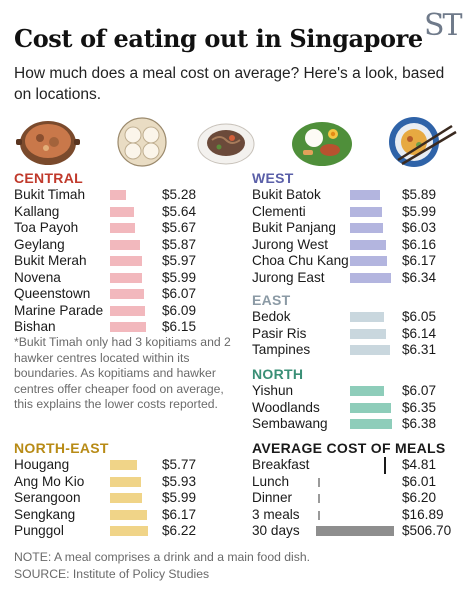 The width and height of the screenshot is (474, 592). I want to click on label-choa-chu-kang: Choa Chu Kang, so click(300, 260).